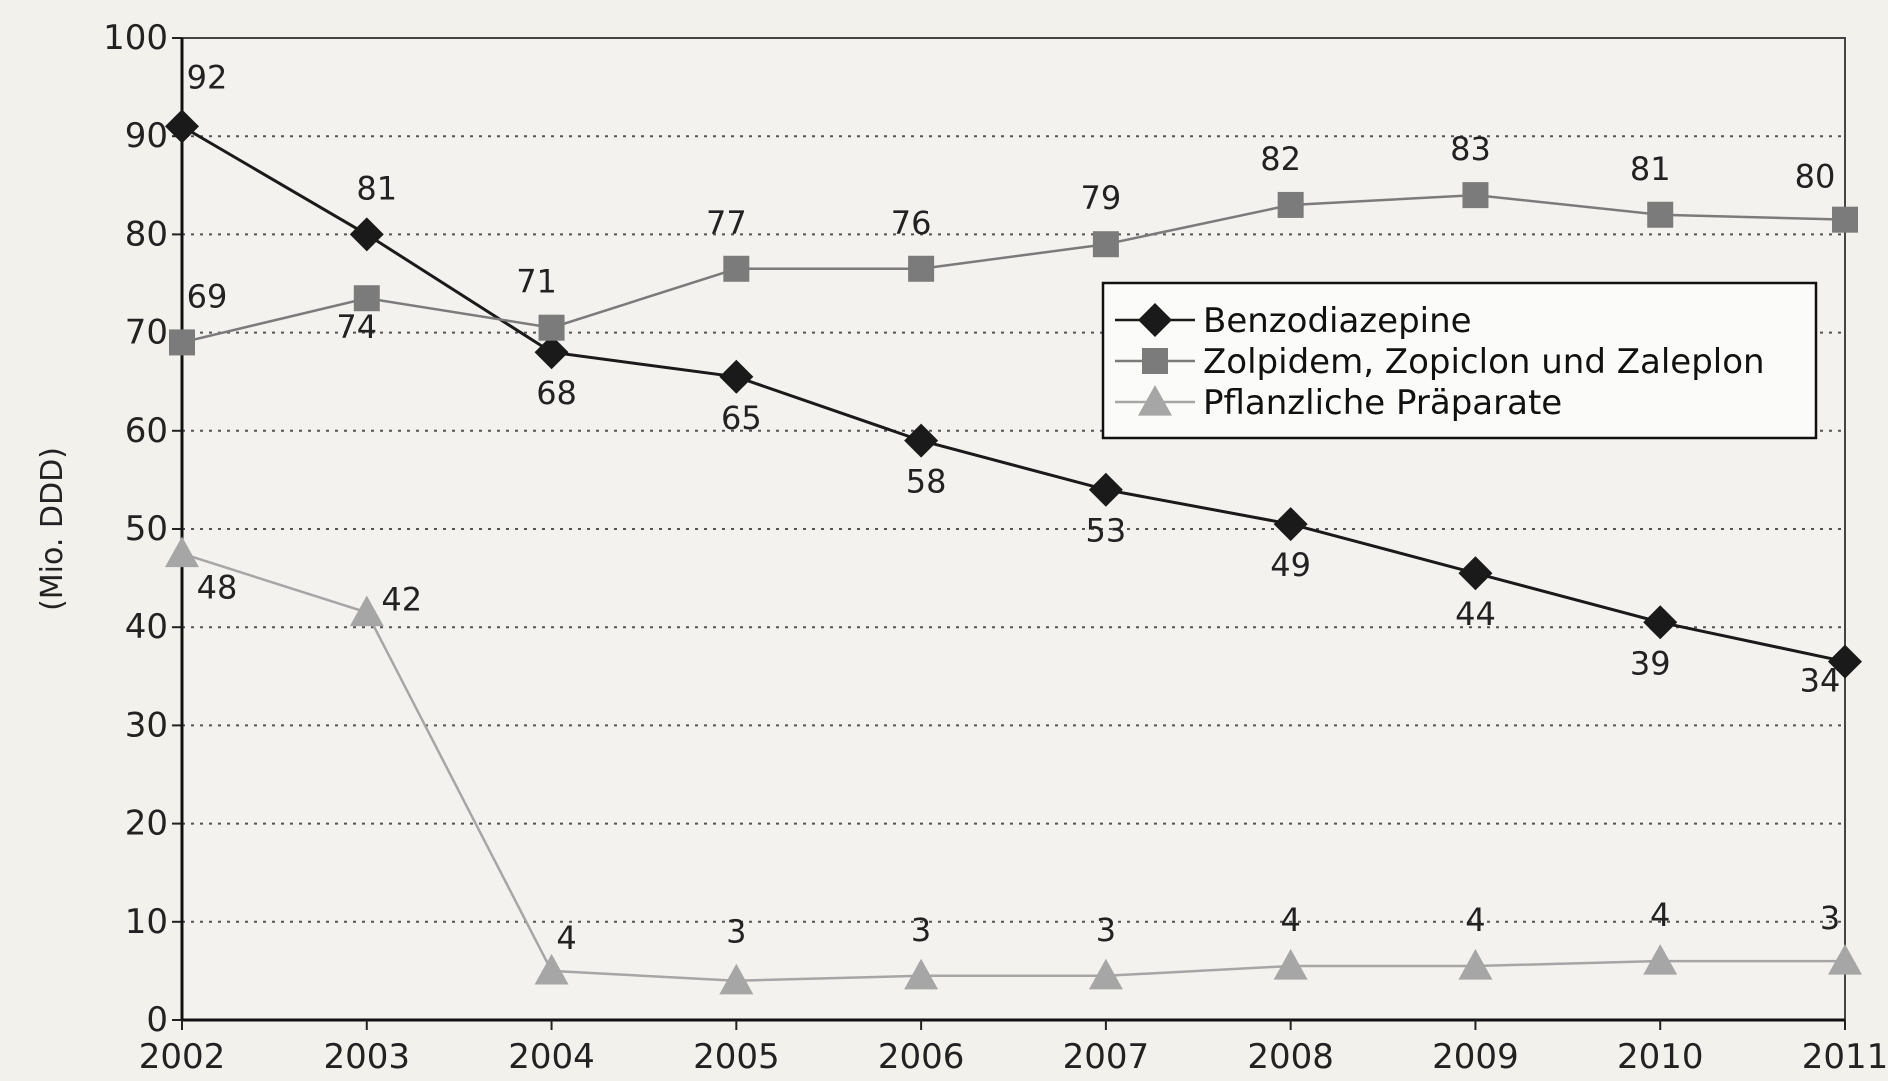 The height and width of the screenshot is (1081, 1888). What do you see at coordinates (1106, 531) in the screenshot?
I see `data-label: 53` at bounding box center [1106, 531].